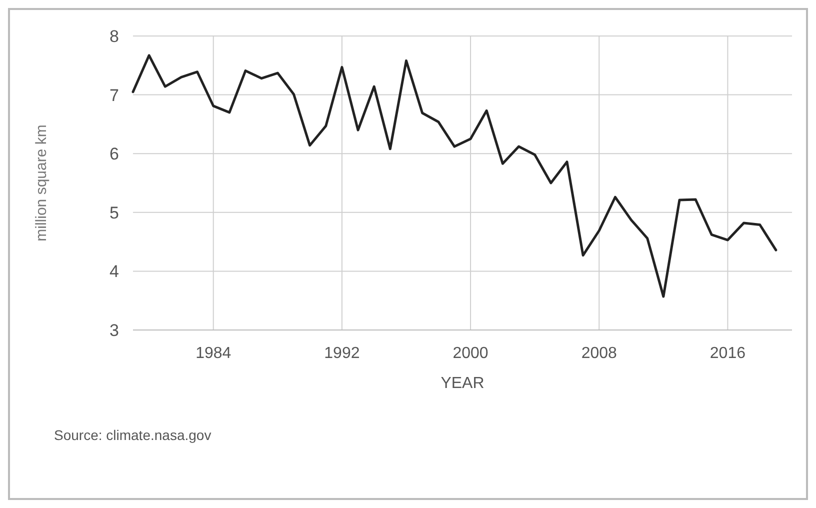 Image resolution: width=816 pixels, height=508 pixels. Describe the element at coordinates (470, 353) in the screenshot. I see `x-tick-label: 2000` at that location.